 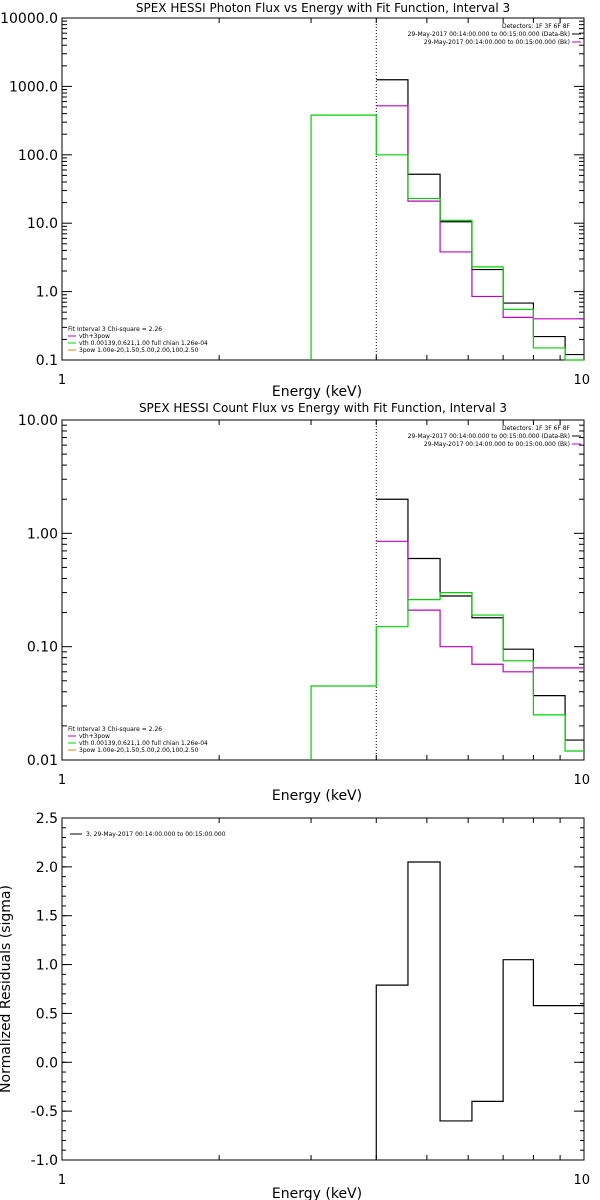 I want to click on y-tick-label: -1.0, so click(x=44, y=1161).